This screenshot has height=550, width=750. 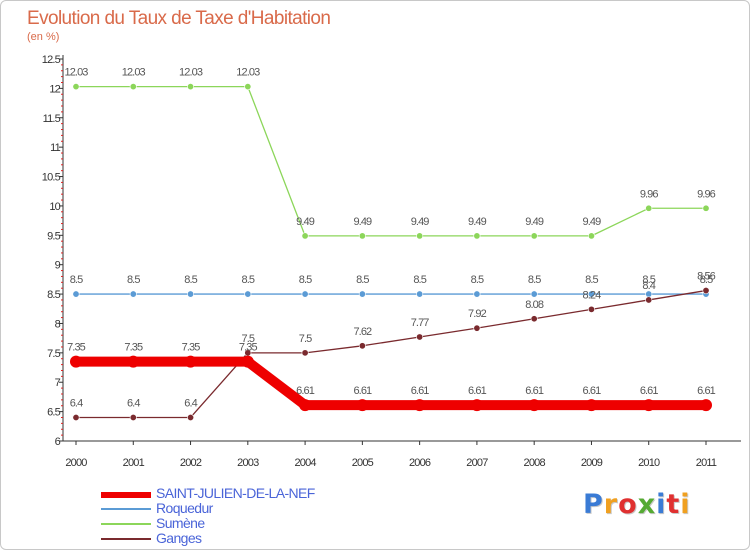 What do you see at coordinates (363, 463) in the screenshot?
I see `x-tick-label: 2005` at bounding box center [363, 463].